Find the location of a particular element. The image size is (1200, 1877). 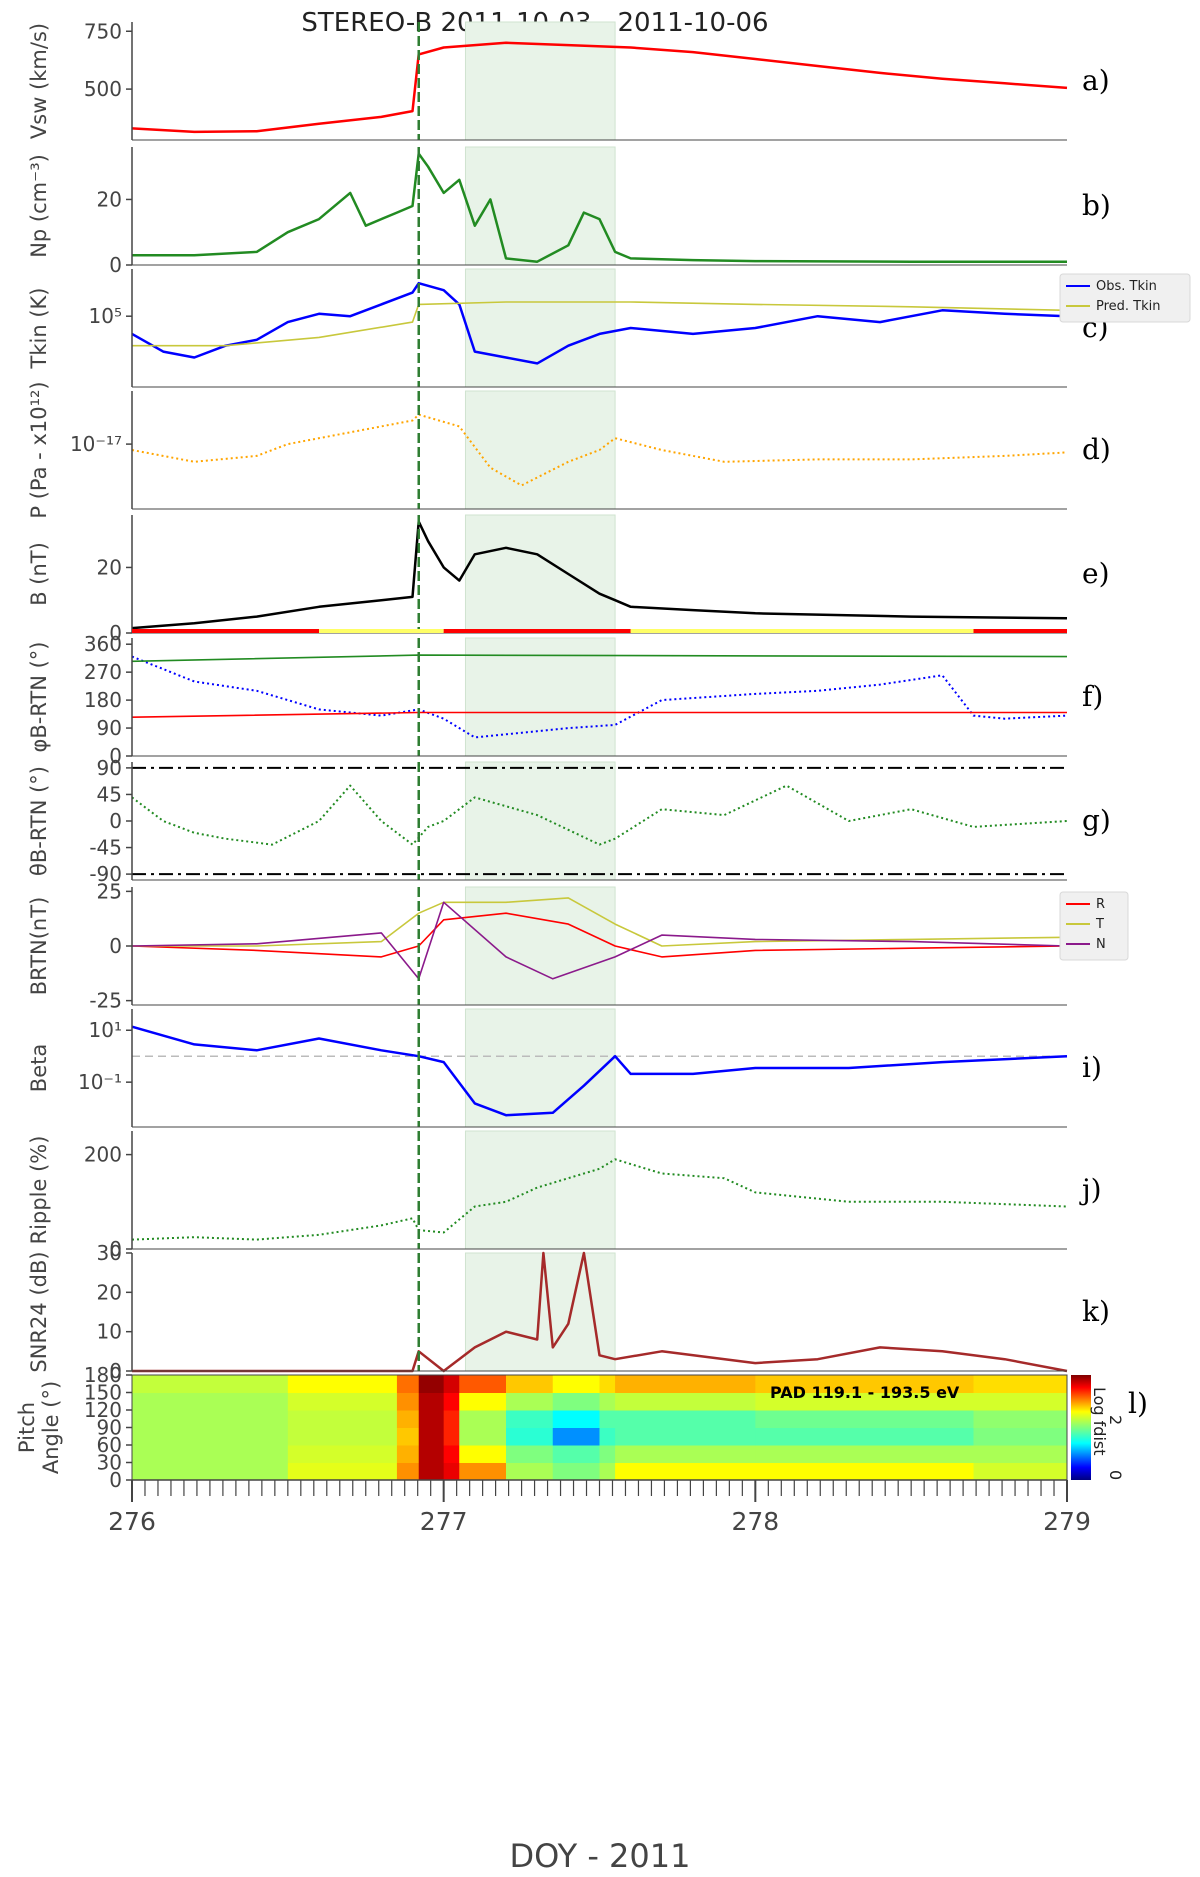

series-c-pred-tkin is located at coordinates (600, 324).